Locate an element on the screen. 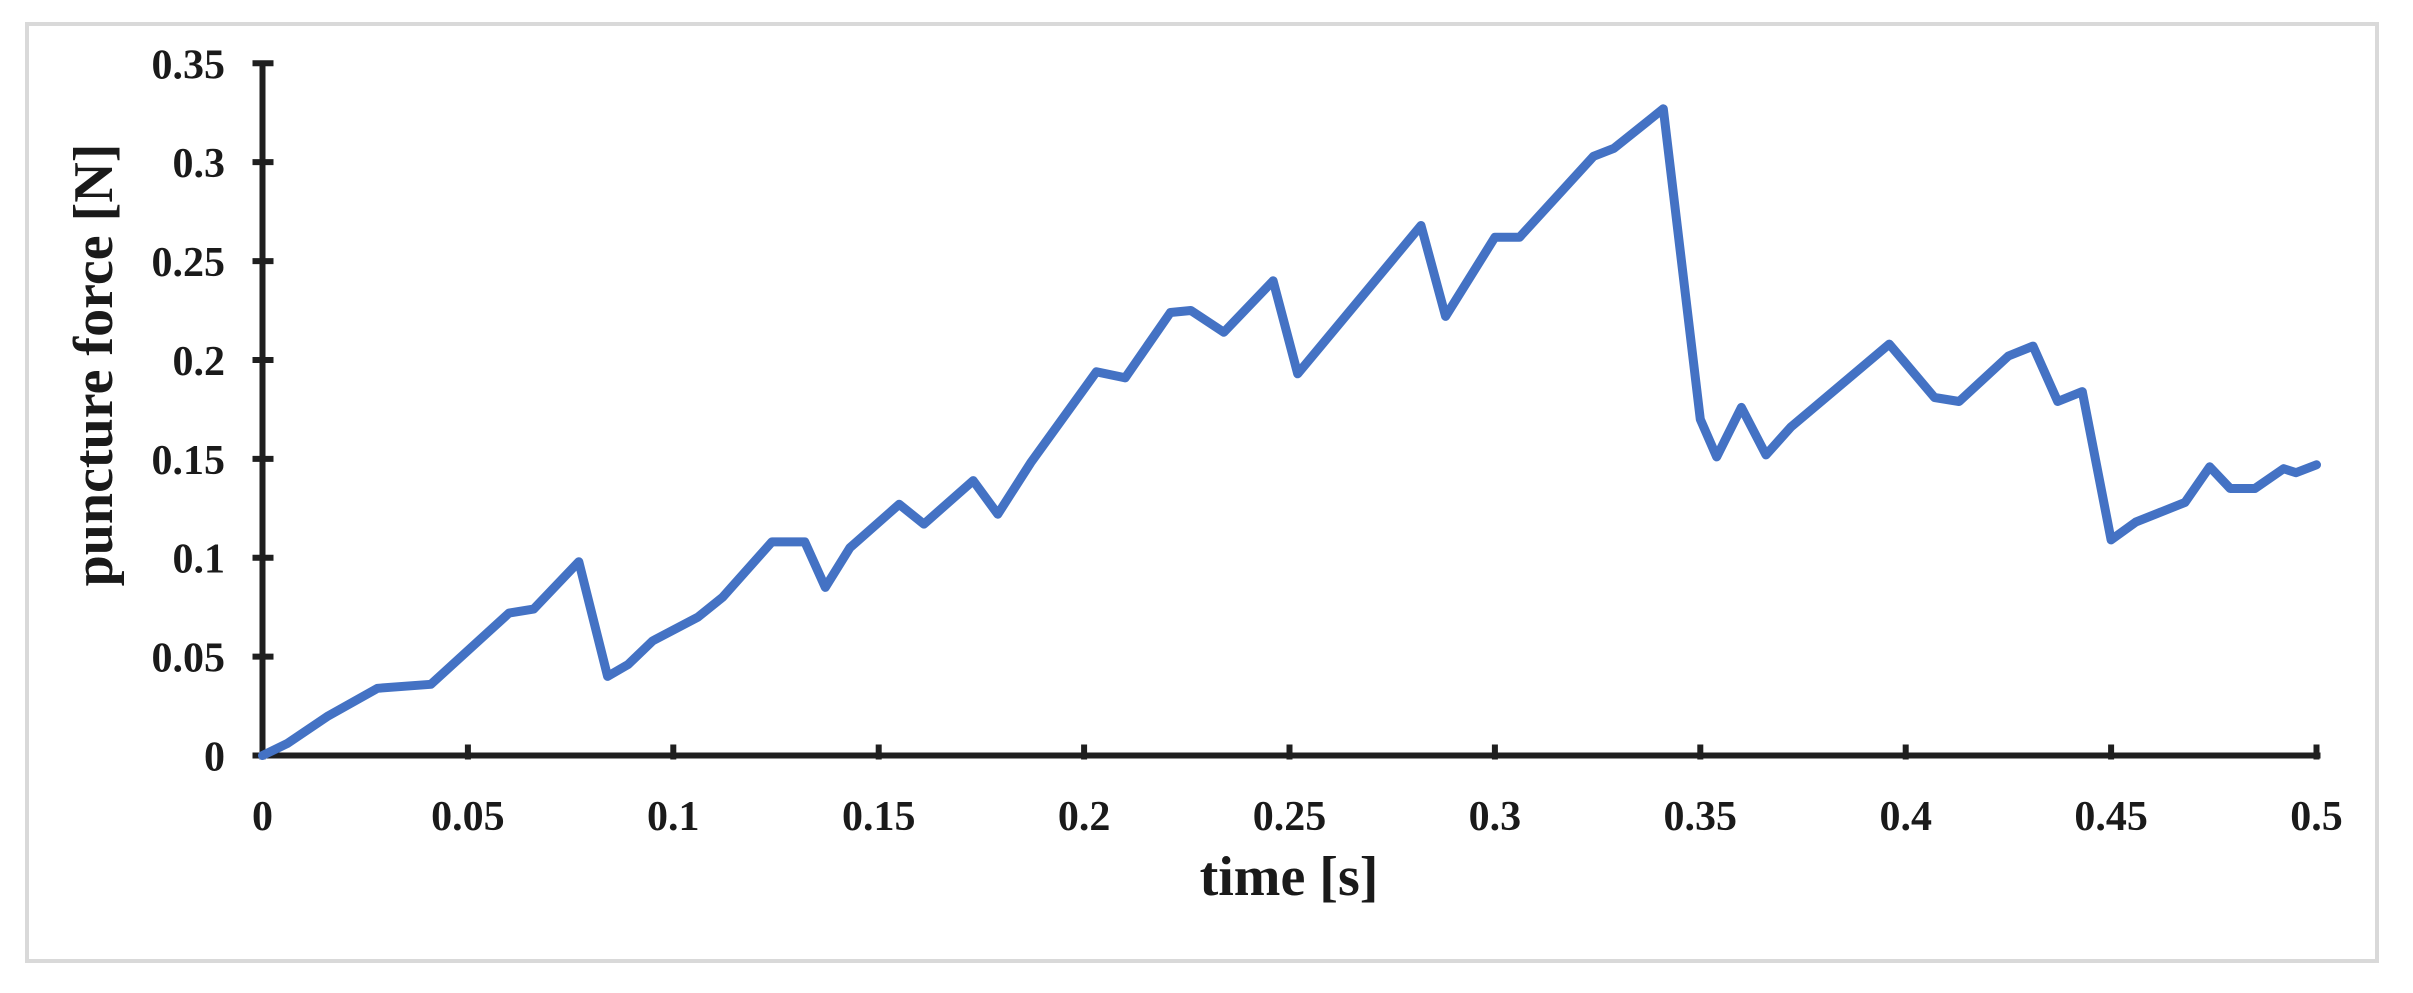  x-tick-label: 0.2 is located at coordinates (1084, 817).